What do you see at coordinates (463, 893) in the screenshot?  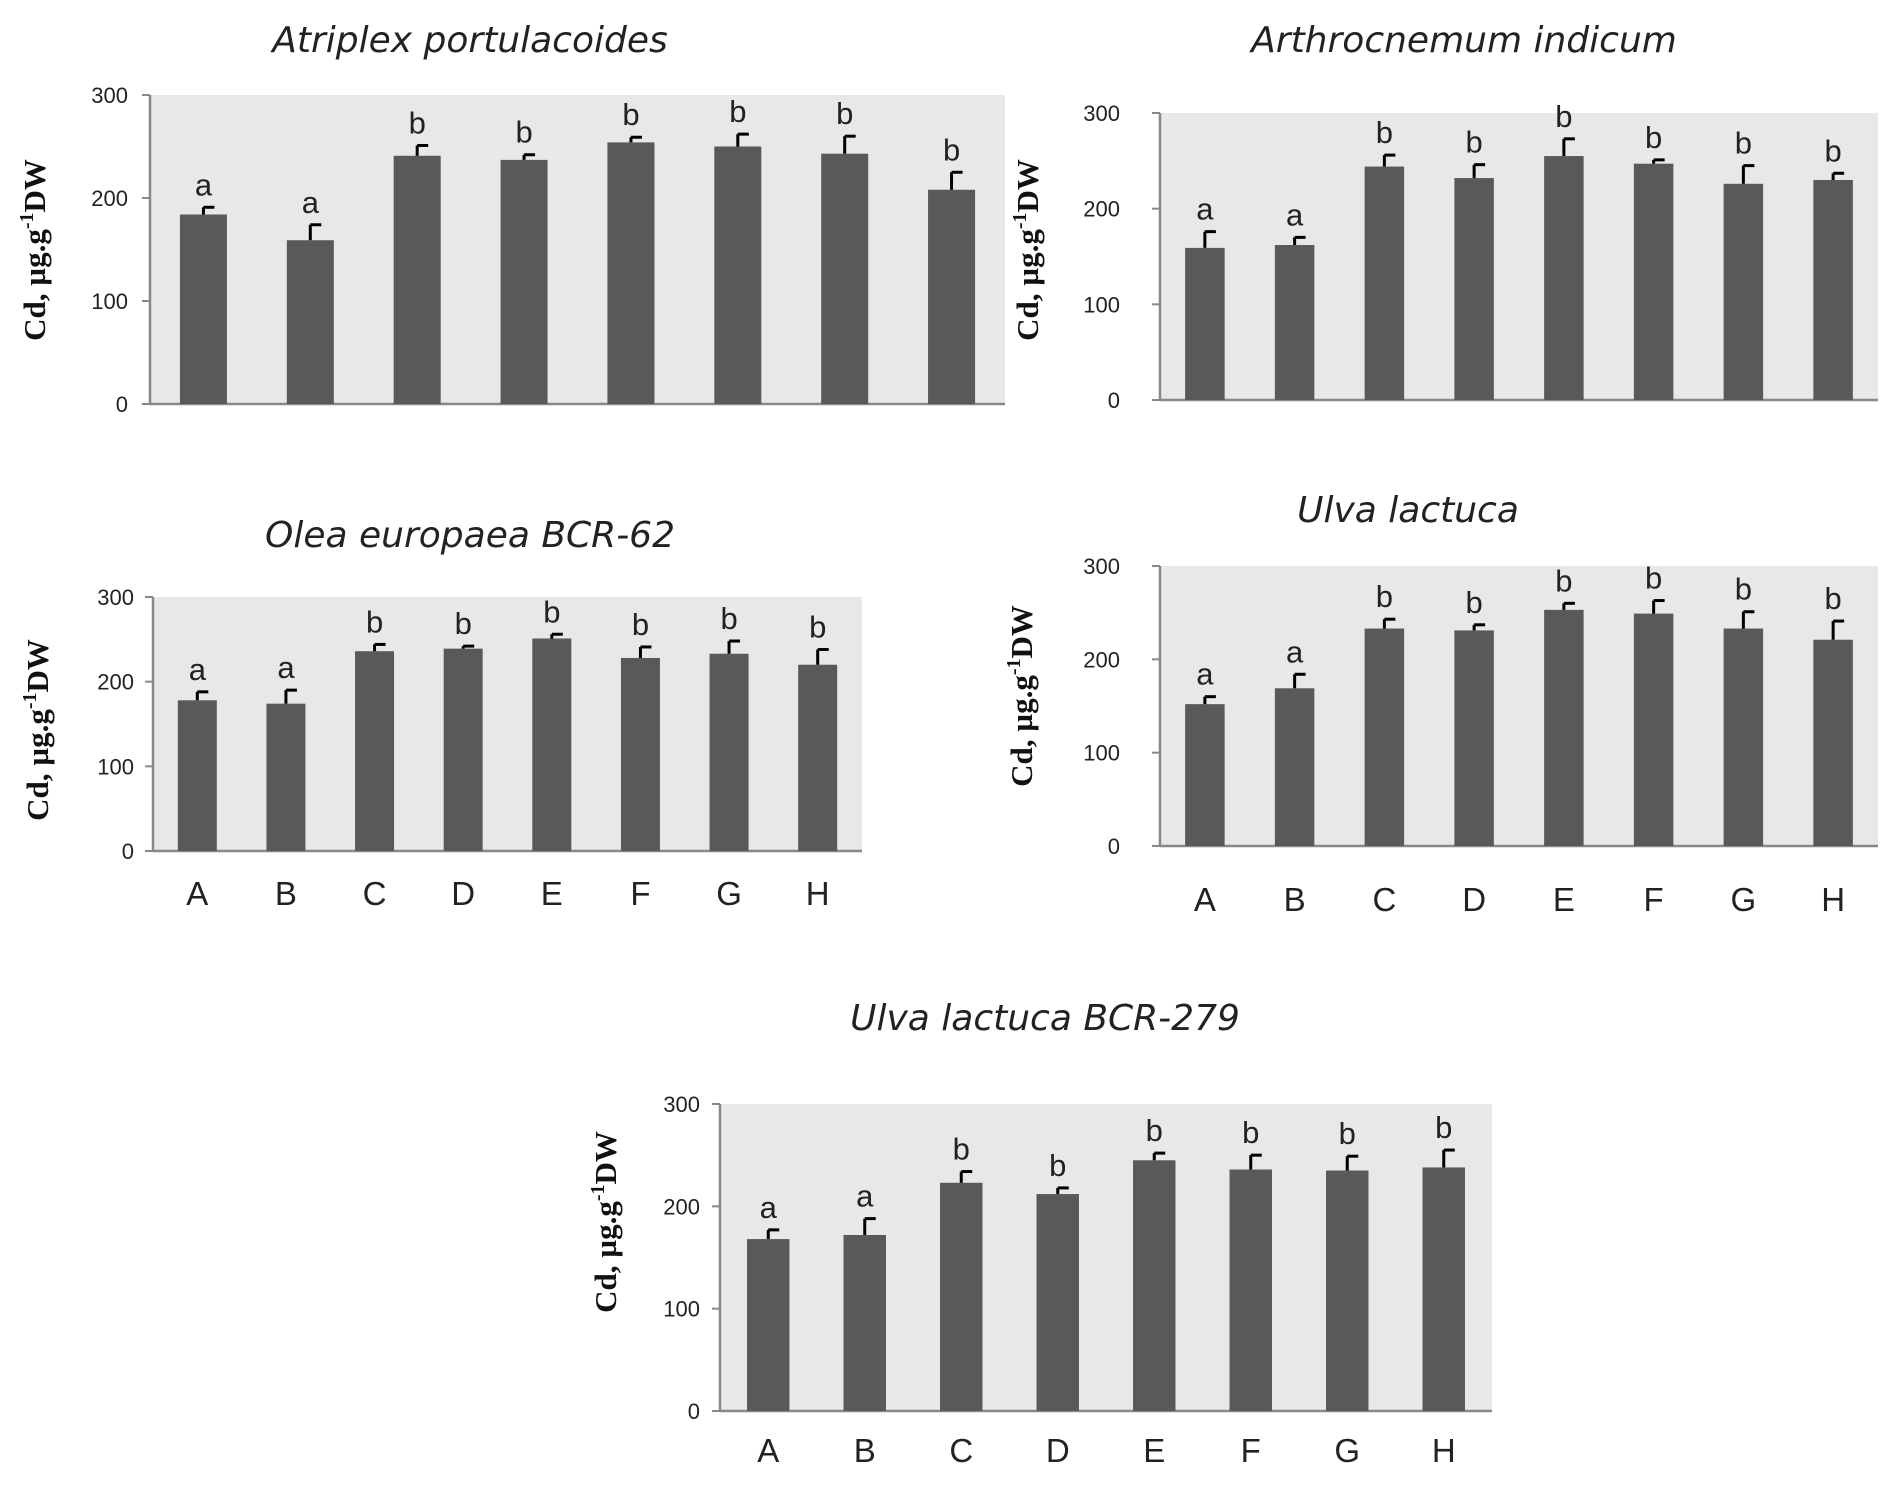 I see `x-tick-label: D` at bounding box center [463, 893].